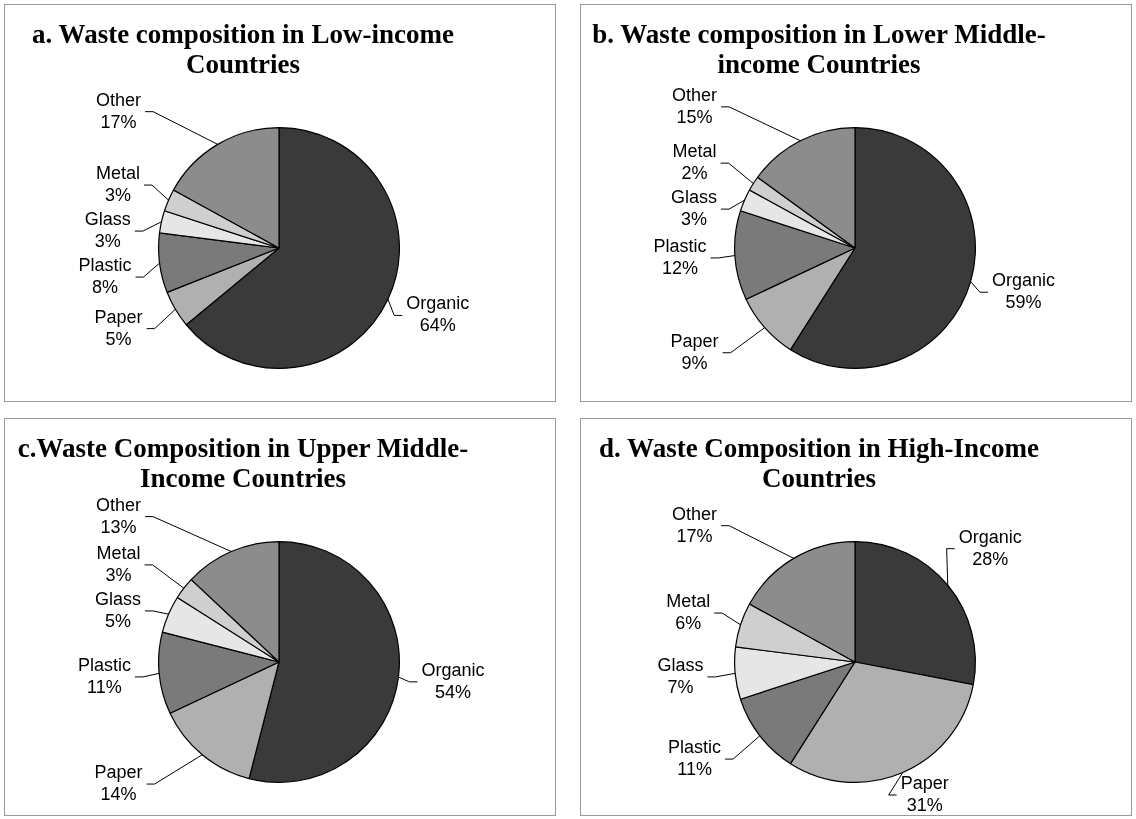 Image resolution: width=1136 pixels, height=819 pixels. What do you see at coordinates (243, 463) in the screenshot?
I see `chart-title: c.Waste Composition in Upper Middle-Income Countries` at bounding box center [243, 463].